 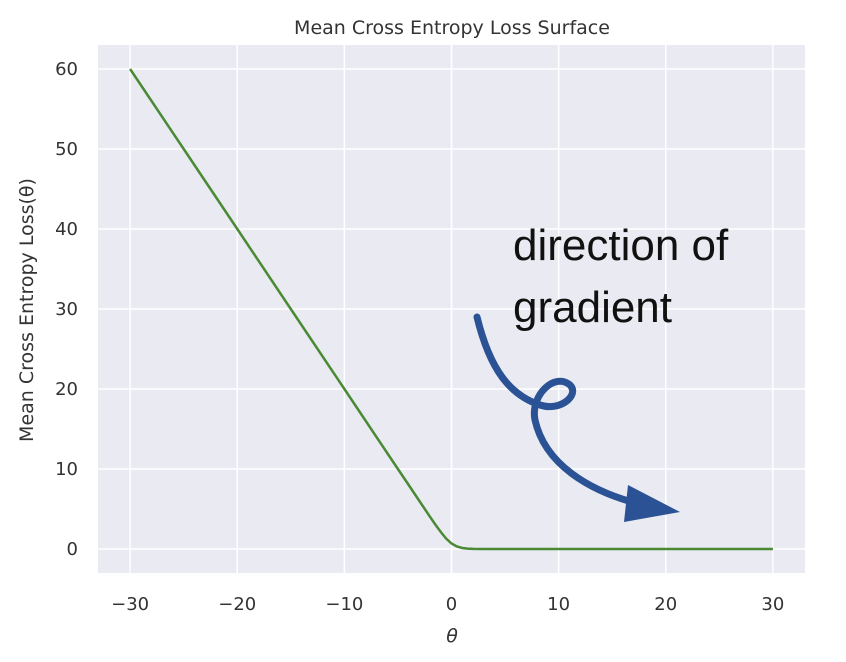 What do you see at coordinates (592, 307) in the screenshot?
I see `annotation-line-2: gradient` at bounding box center [592, 307].